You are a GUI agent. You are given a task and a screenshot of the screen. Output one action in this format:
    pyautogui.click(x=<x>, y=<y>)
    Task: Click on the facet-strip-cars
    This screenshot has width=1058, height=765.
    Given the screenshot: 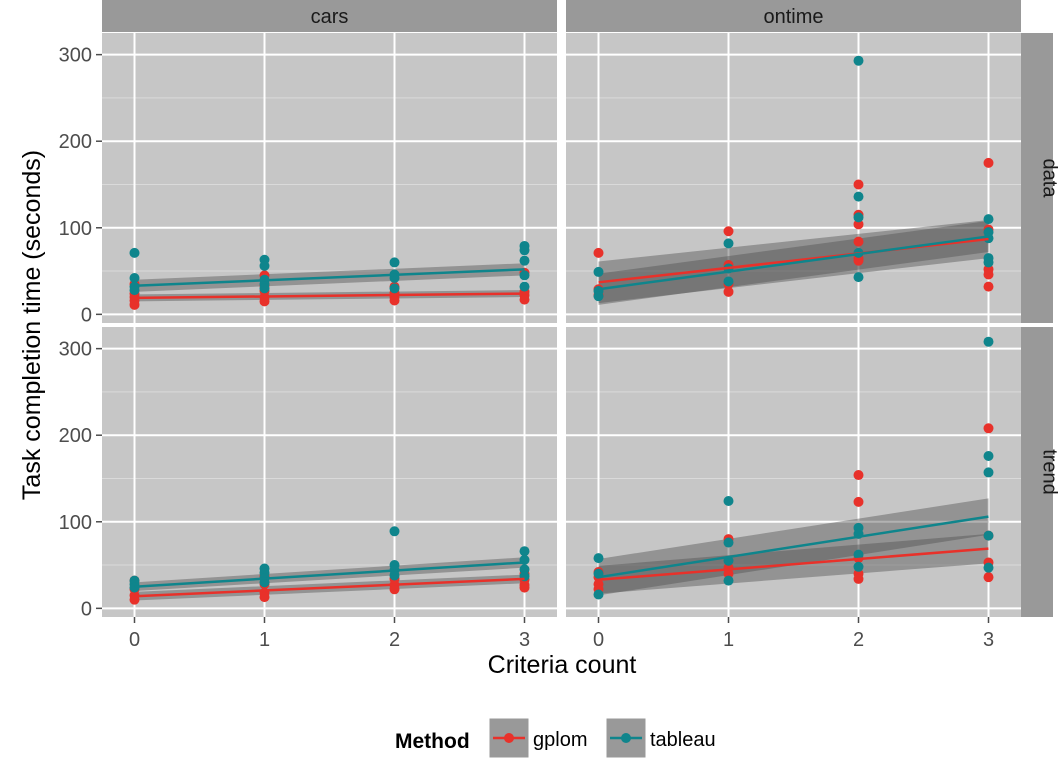 What is the action you would take?
    pyautogui.click(x=329, y=16)
    